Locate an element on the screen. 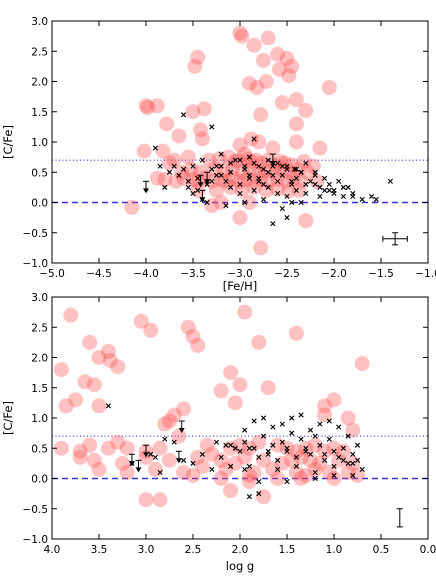 The width and height of the screenshot is (436, 581). y-tick-label: 0.0 is located at coordinates (39, 480).